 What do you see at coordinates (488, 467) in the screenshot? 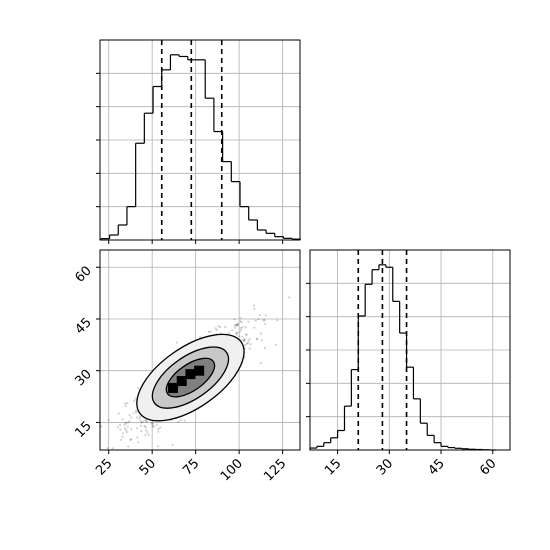
I see `x-tick-label: 60` at bounding box center [488, 467].